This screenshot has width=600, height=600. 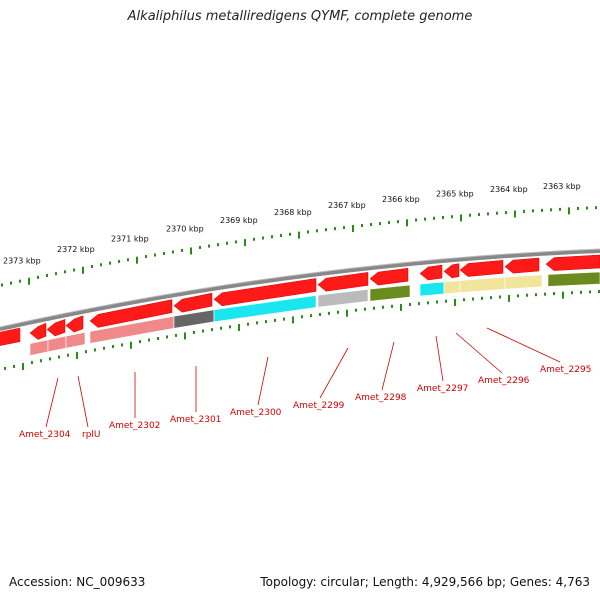 What do you see at coordinates (401, 199) in the screenshot?
I see `tick-label: 2366 kbp` at bounding box center [401, 199].